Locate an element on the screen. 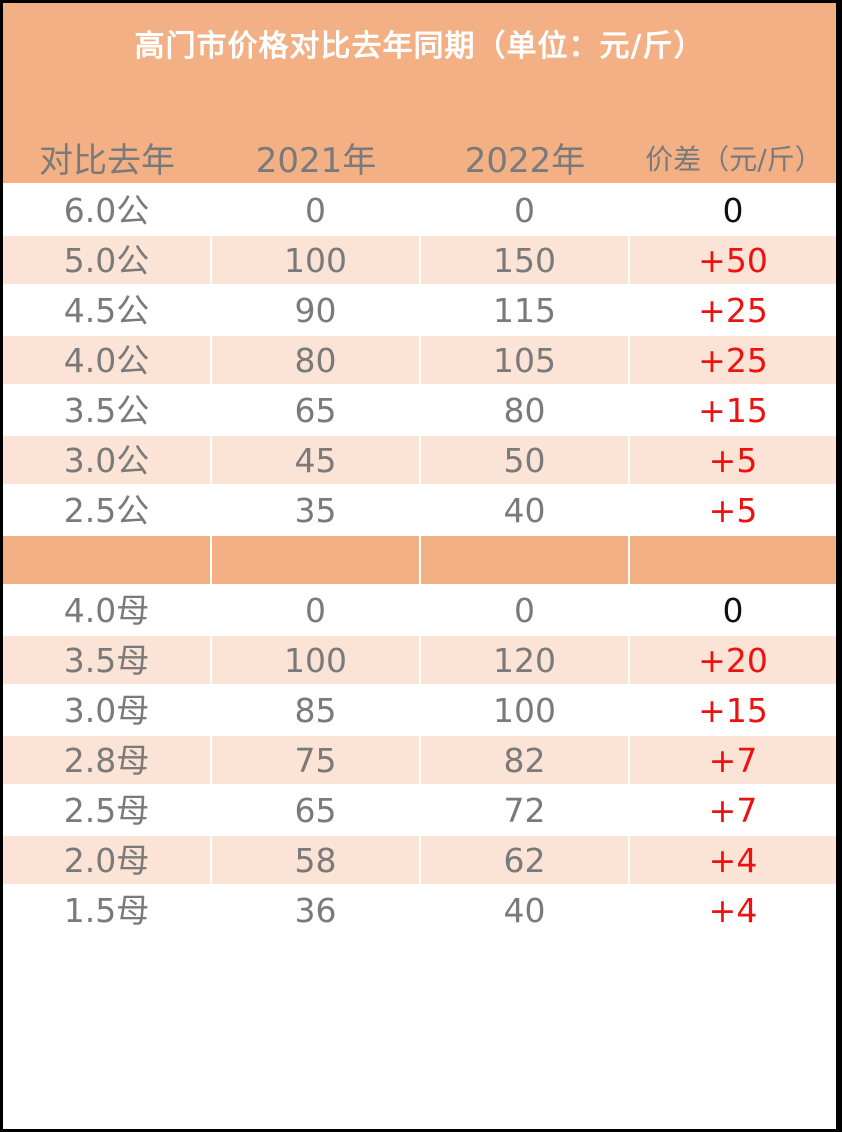 Image resolution: width=842 pixels, height=1132 pixels. price-2021-cell: 36 is located at coordinates (315, 910).